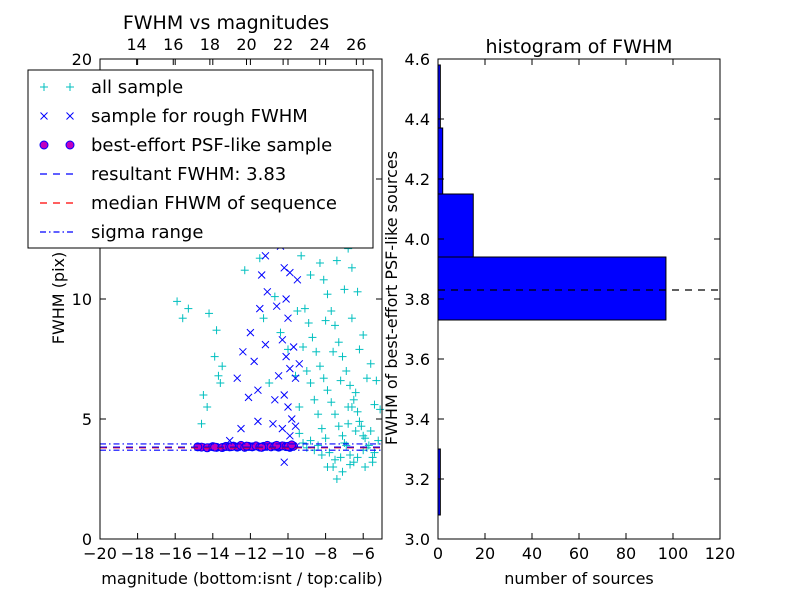 This screenshot has height=600, width=800. What do you see at coordinates (247, 446) in the screenshot?
I see `psf-sample-point` at bounding box center [247, 446].